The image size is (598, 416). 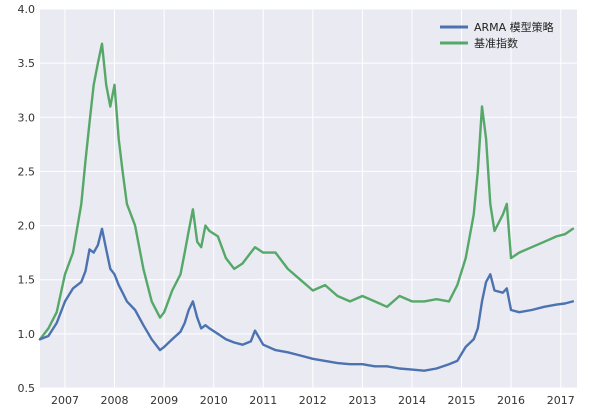 I want to click on x-tick-label: 2013, so click(x=362, y=400).